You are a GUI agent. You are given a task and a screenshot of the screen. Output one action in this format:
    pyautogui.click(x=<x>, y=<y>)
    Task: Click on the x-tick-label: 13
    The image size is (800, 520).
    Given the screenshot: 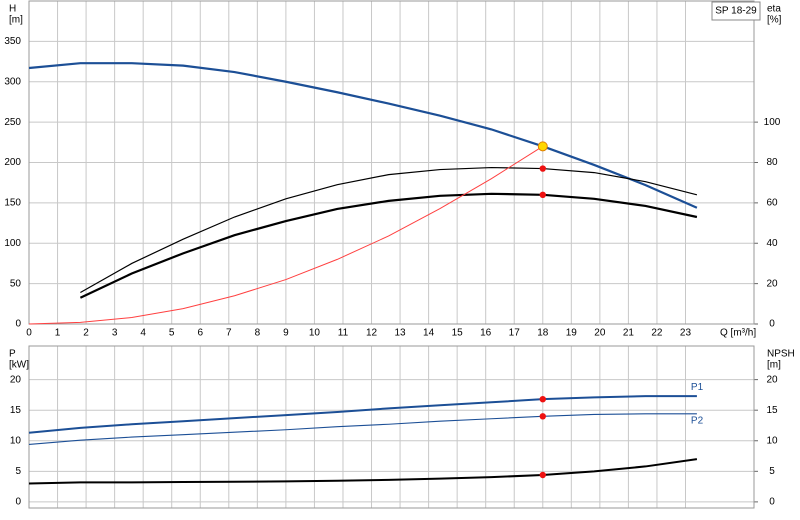 What is the action you would take?
    pyautogui.click(x=401, y=333)
    